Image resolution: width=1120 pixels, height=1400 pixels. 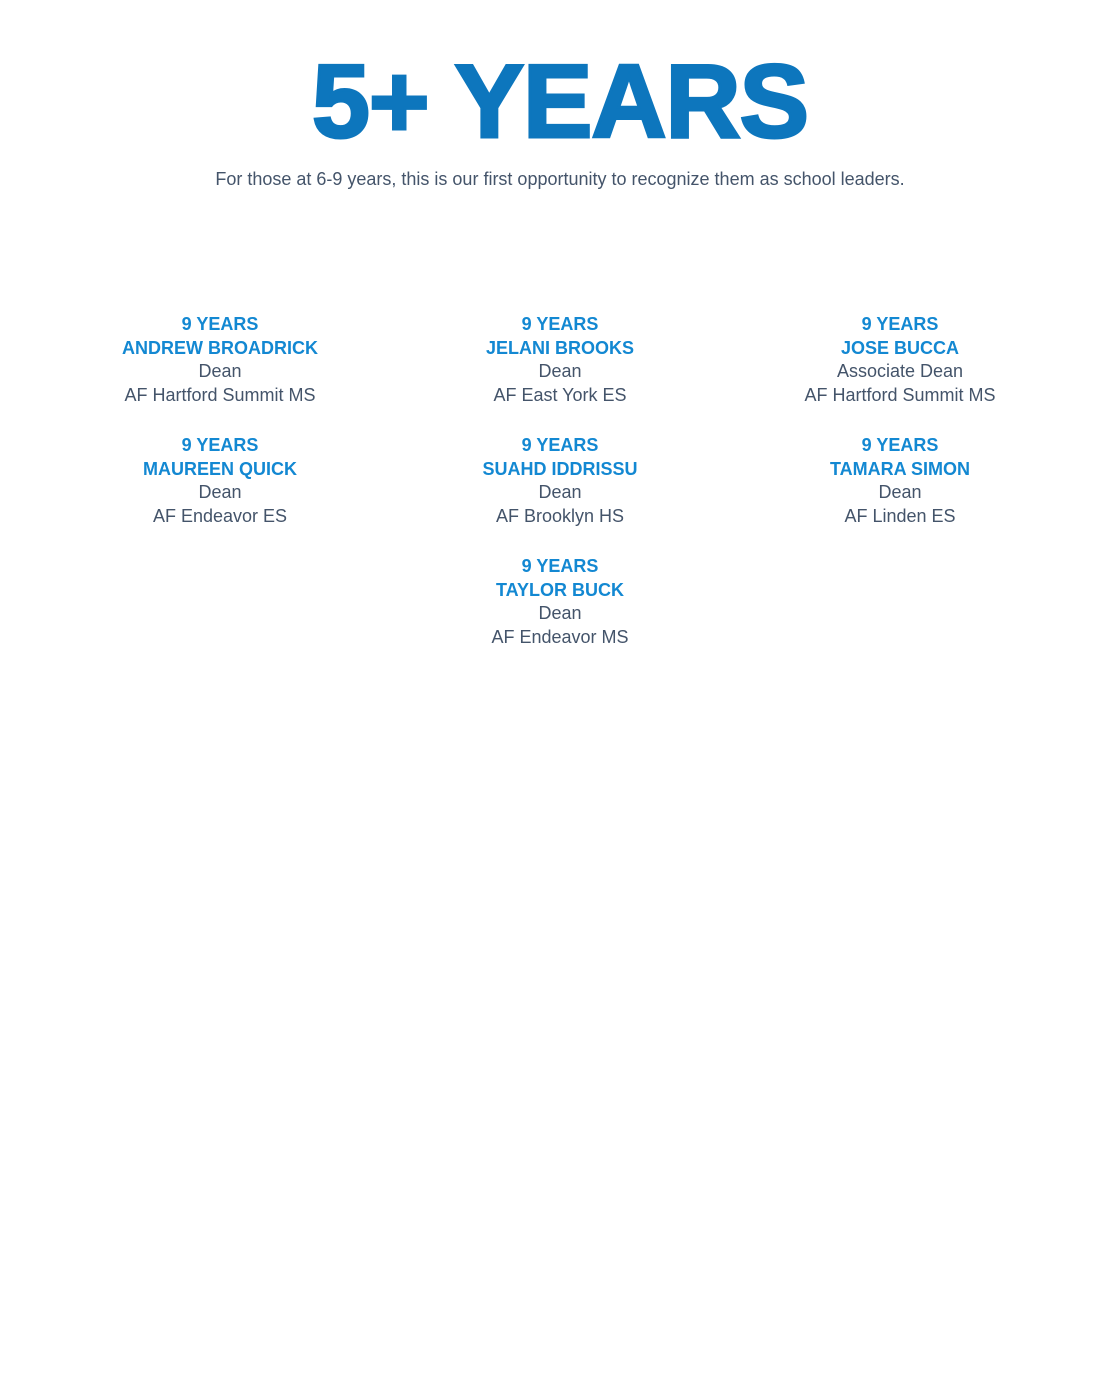 I want to click on person-name: ANDREW BROADRICK, so click(x=220, y=347).